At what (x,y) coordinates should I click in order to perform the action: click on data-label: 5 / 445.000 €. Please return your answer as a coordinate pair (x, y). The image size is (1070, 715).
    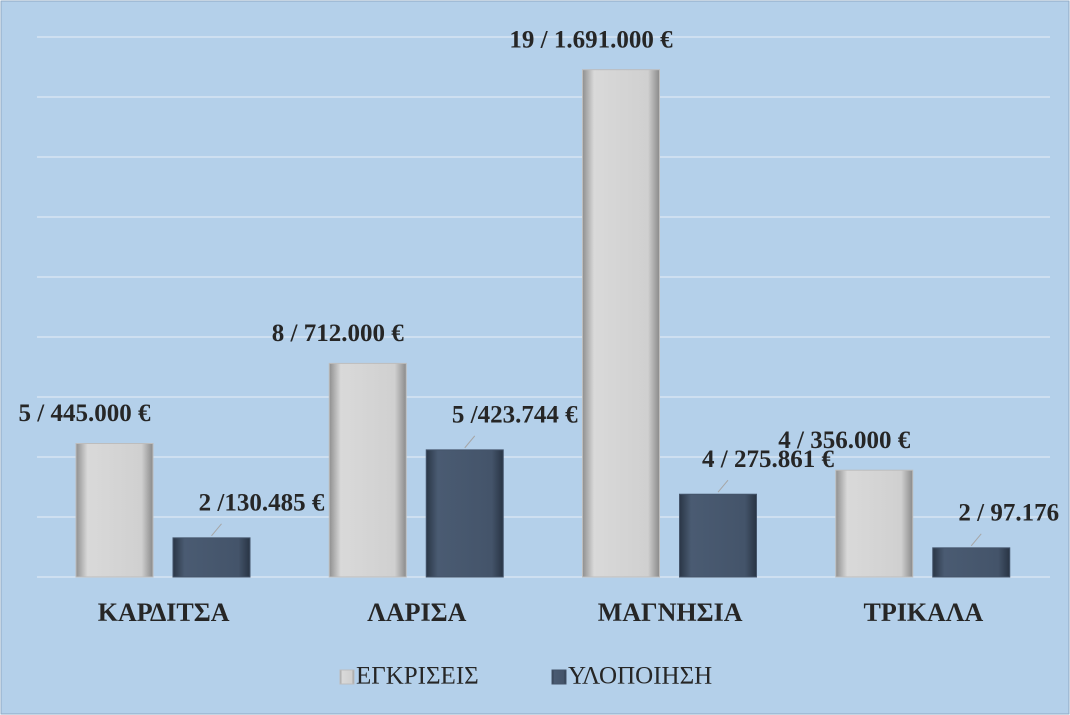
    Looking at the image, I should click on (85, 413).